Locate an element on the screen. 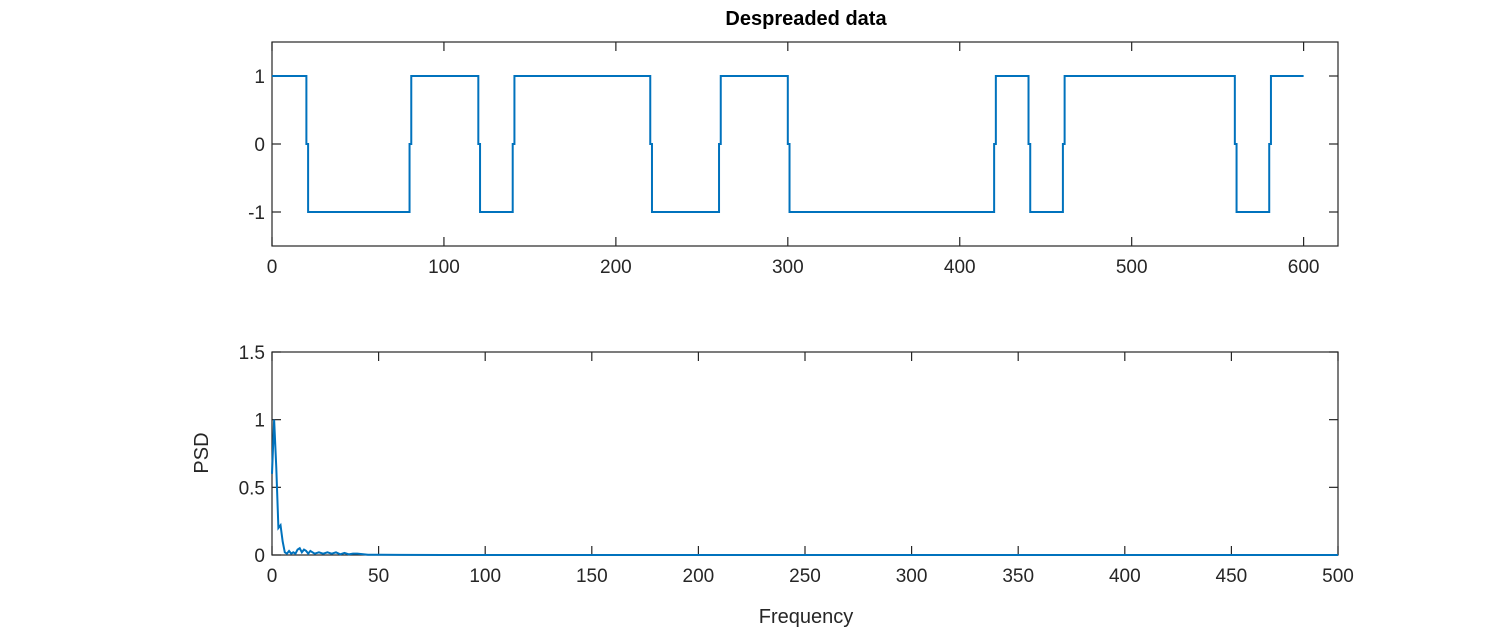 The height and width of the screenshot is (627, 1500). x-tick-label: 250 is located at coordinates (805, 576).